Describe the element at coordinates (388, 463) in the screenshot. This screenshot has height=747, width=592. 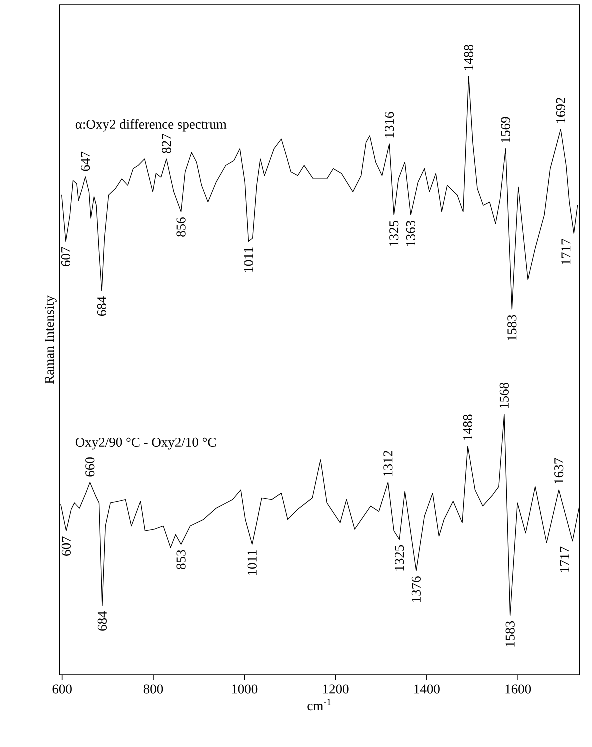
I see `annotation: 1312` at that location.